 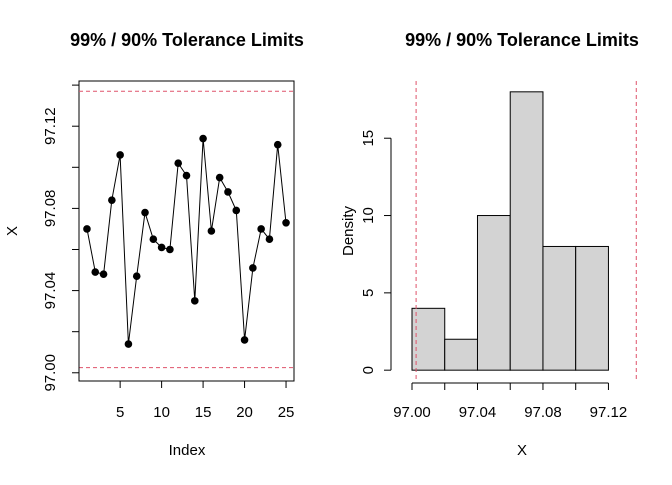 I want to click on x-tick-label: 20, so click(x=244, y=412).